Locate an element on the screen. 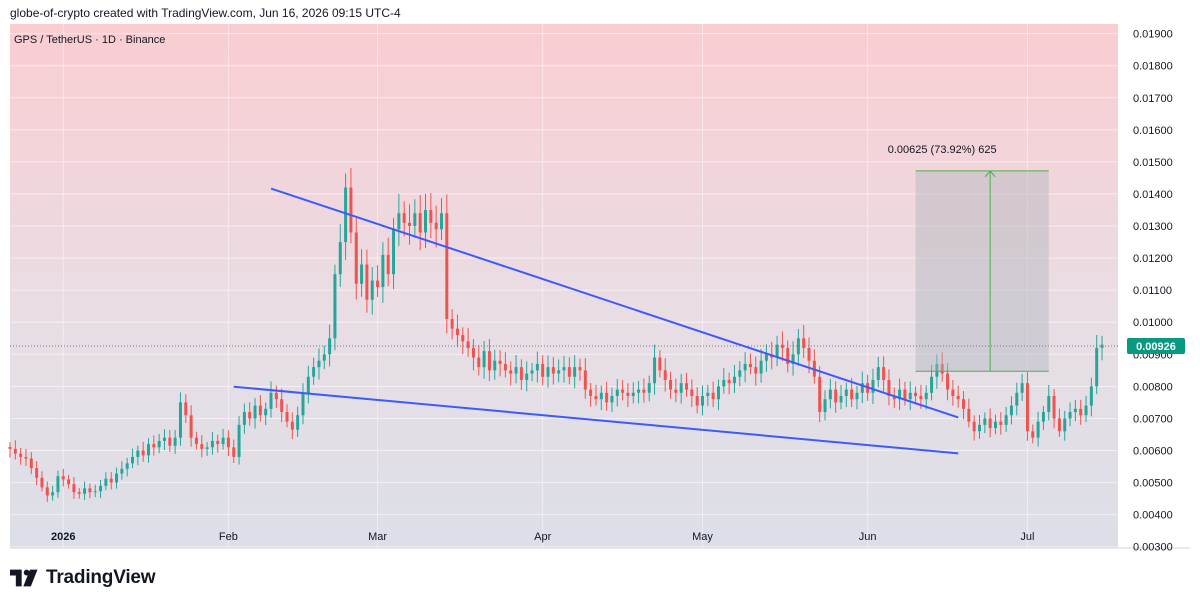  time-axis: 2026 Feb Mar Apr May Jun Jul is located at coordinates (542, 537).